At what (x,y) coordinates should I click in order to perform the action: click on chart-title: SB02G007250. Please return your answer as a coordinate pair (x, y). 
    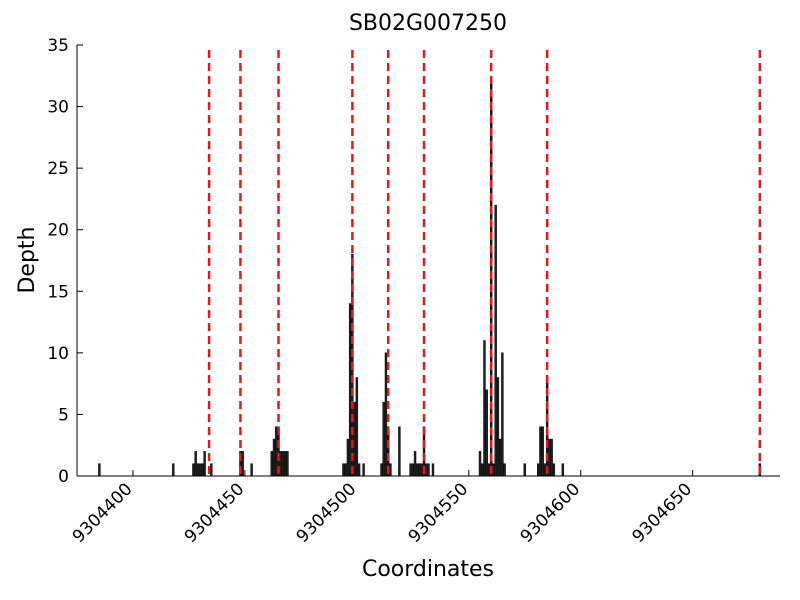
    Looking at the image, I should click on (428, 23).